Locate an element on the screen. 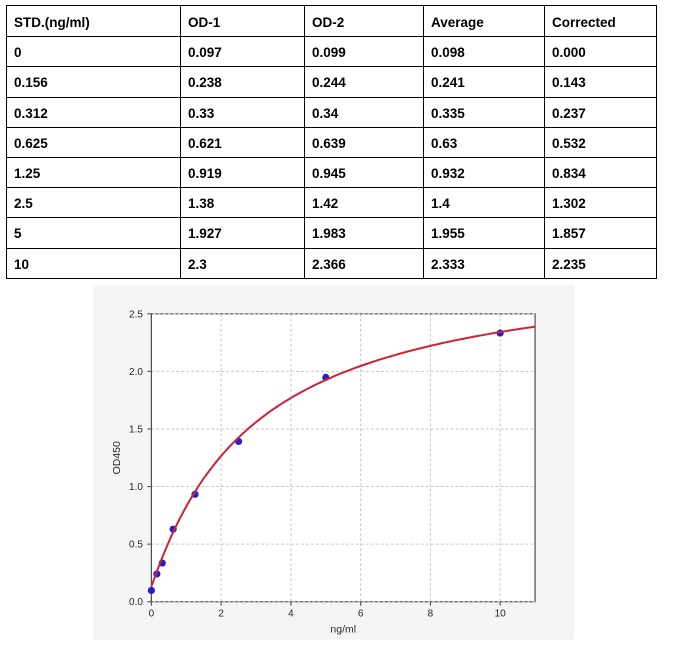  svg-text: 0.5 is located at coordinates (136, 545).